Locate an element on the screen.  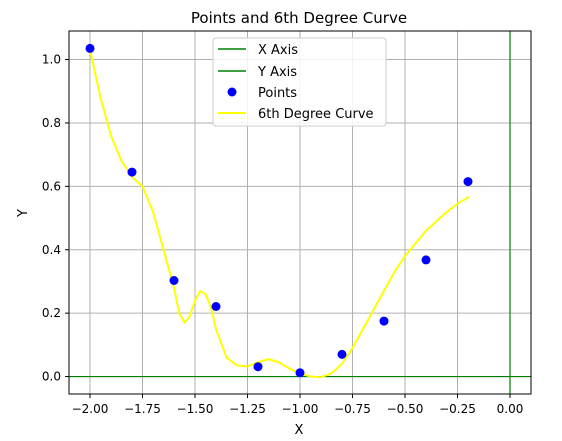
legend-points-swatch is located at coordinates (232, 92).